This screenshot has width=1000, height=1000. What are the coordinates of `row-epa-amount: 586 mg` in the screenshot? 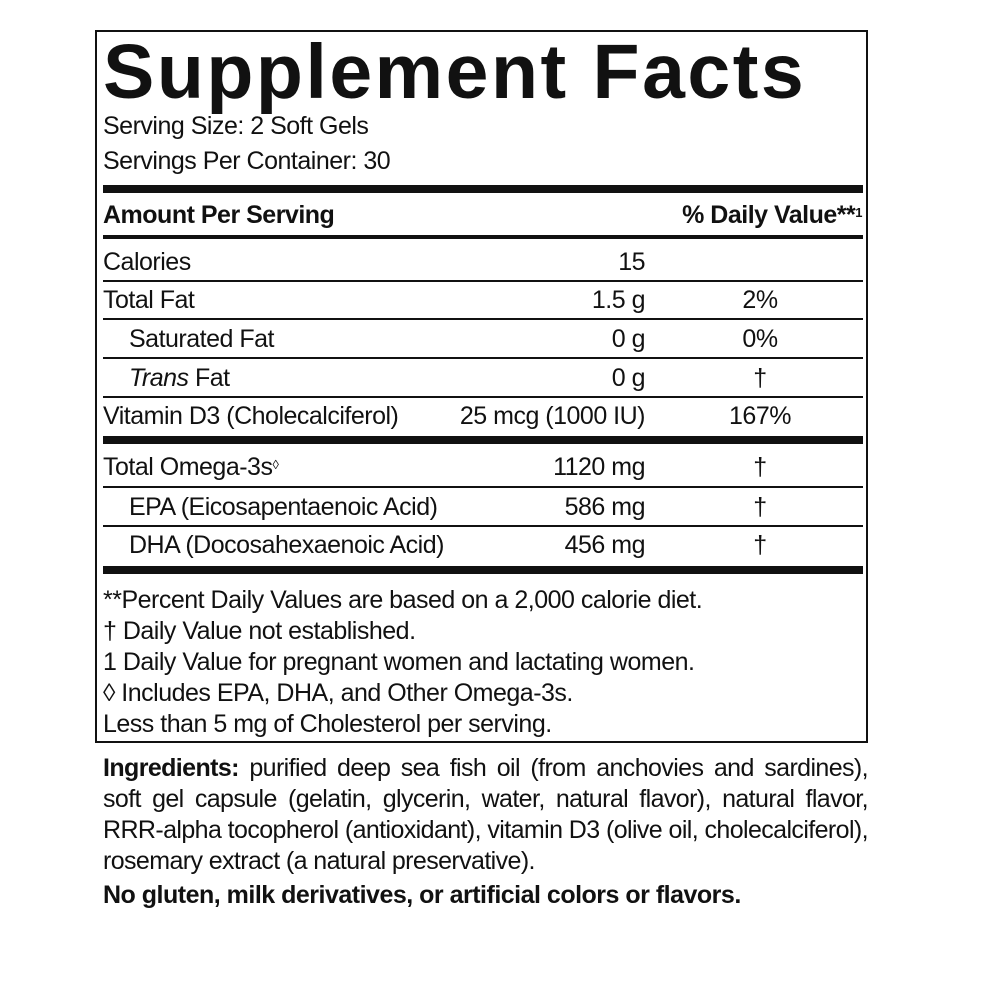 It's located at (605, 507).